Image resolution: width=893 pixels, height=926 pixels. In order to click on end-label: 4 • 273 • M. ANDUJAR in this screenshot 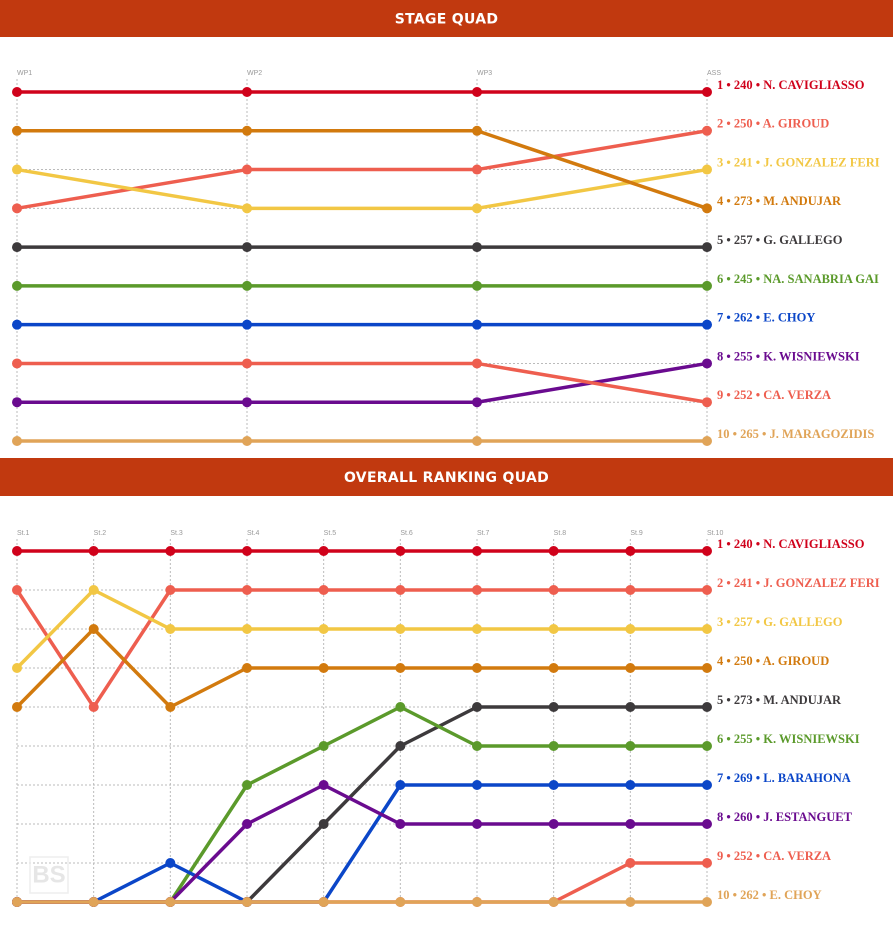, I will do `click(779, 201)`.